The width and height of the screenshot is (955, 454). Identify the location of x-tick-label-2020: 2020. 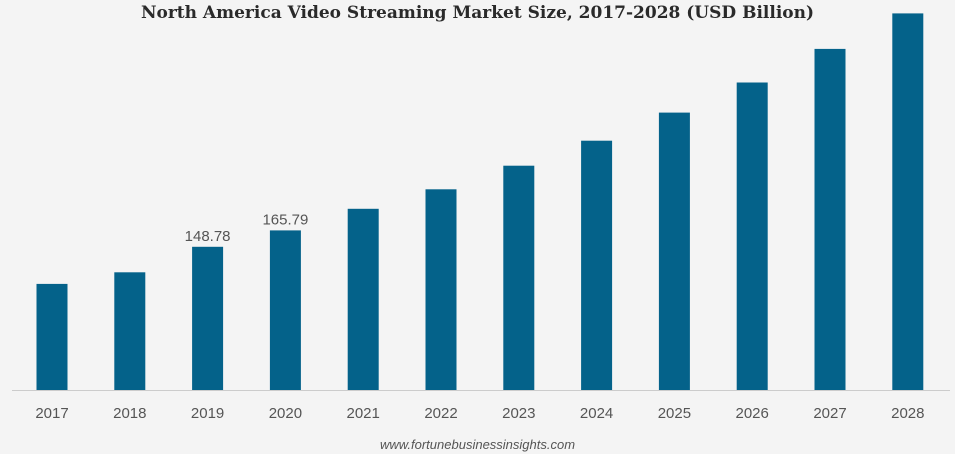
(285, 413).